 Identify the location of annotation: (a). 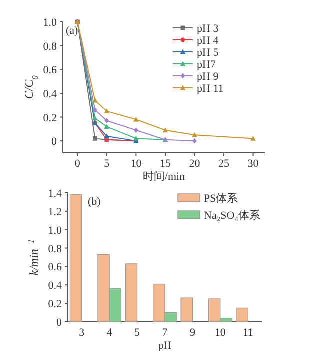
(72, 31).